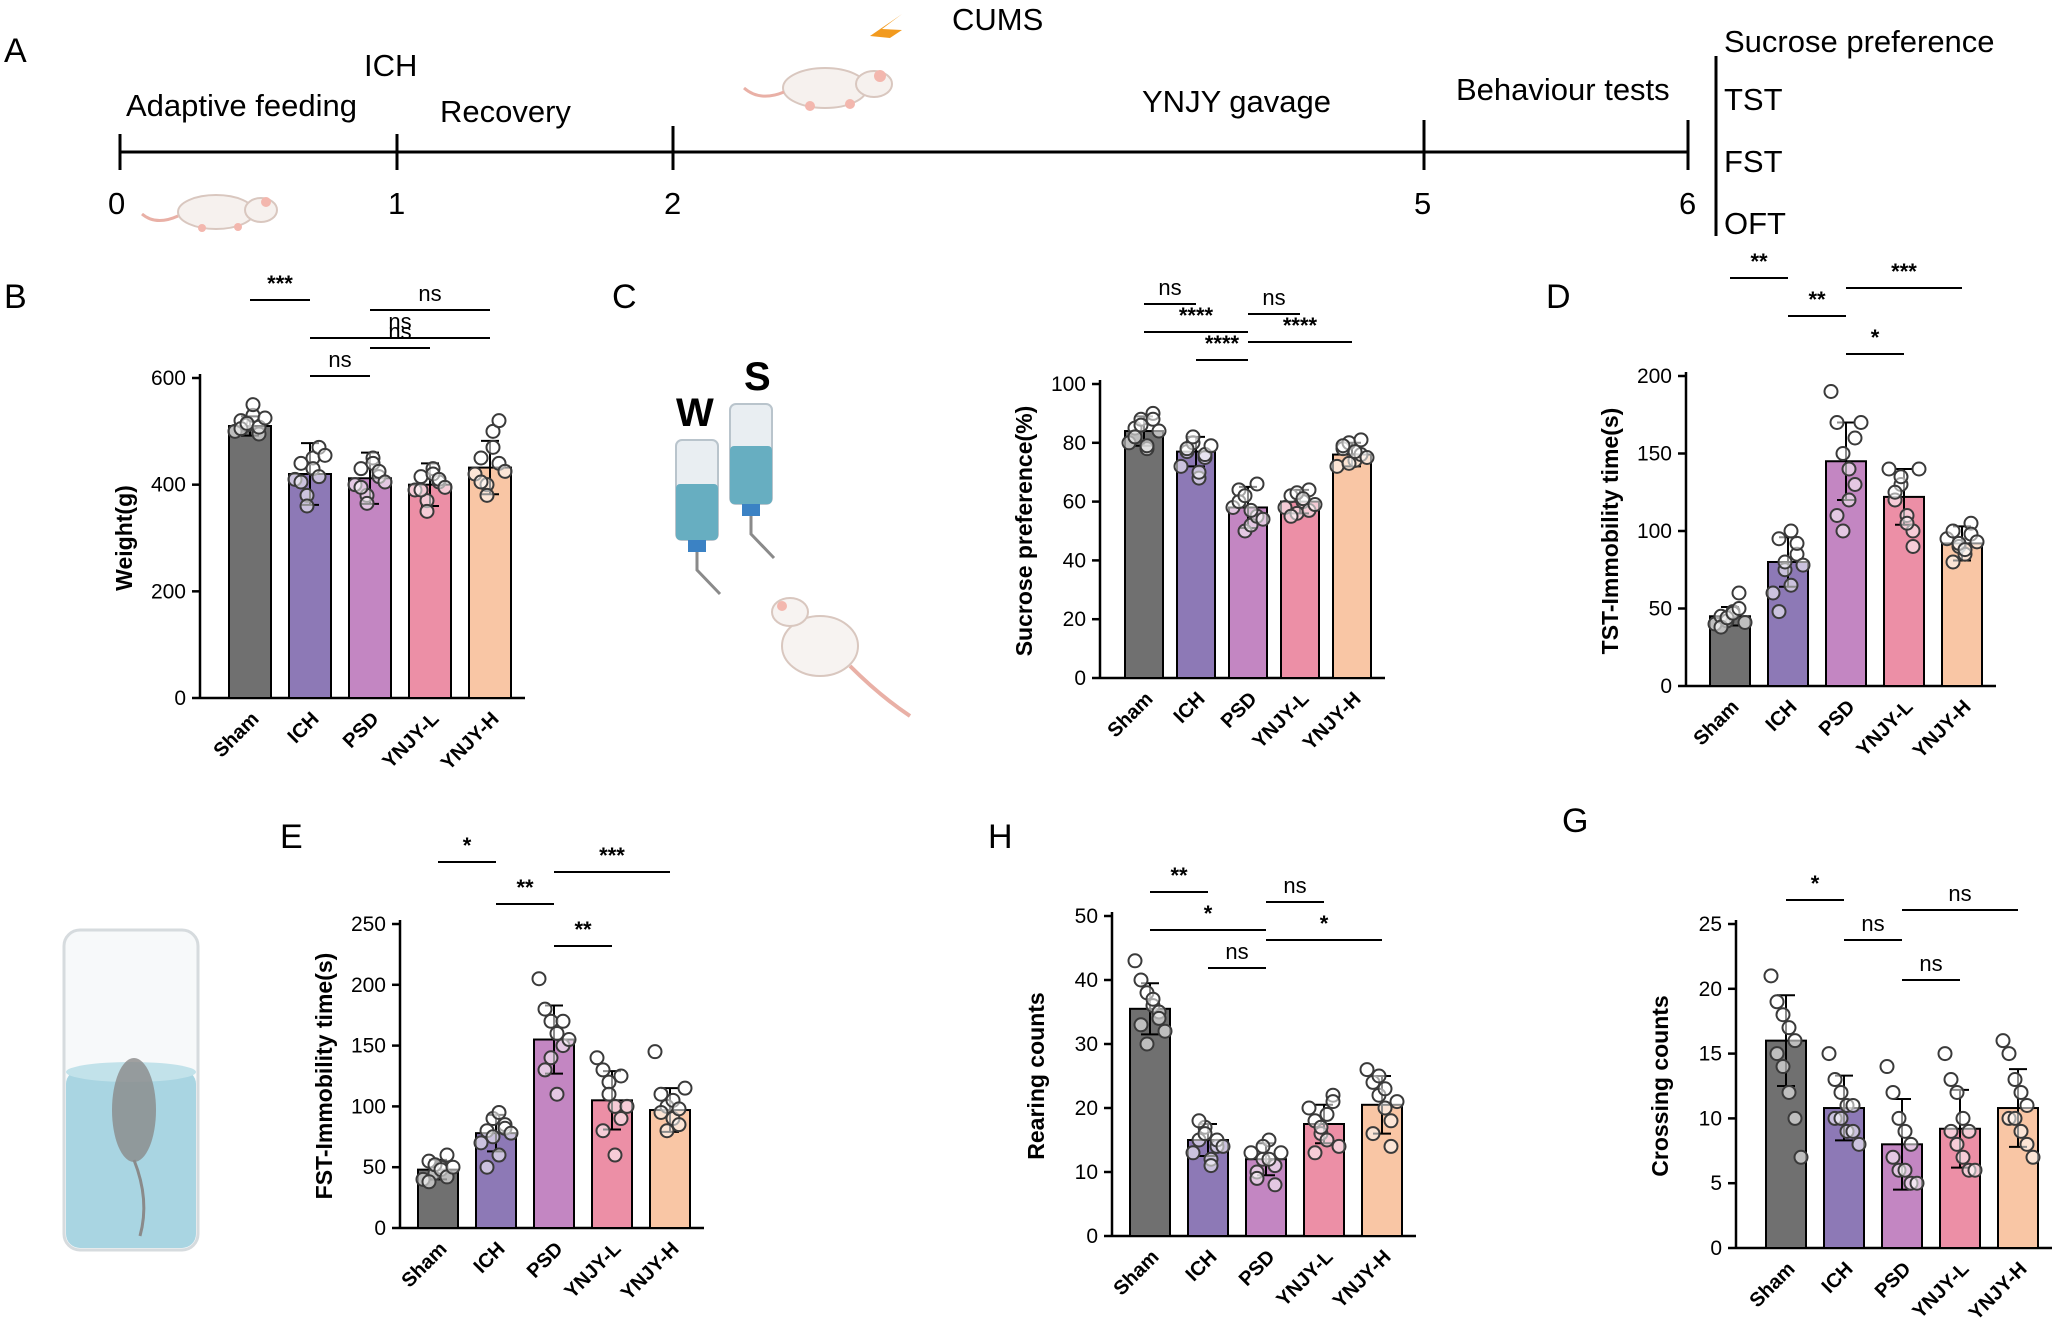  Describe the element at coordinates (390, 65) in the screenshot. I see `ich-label: ICH` at that location.